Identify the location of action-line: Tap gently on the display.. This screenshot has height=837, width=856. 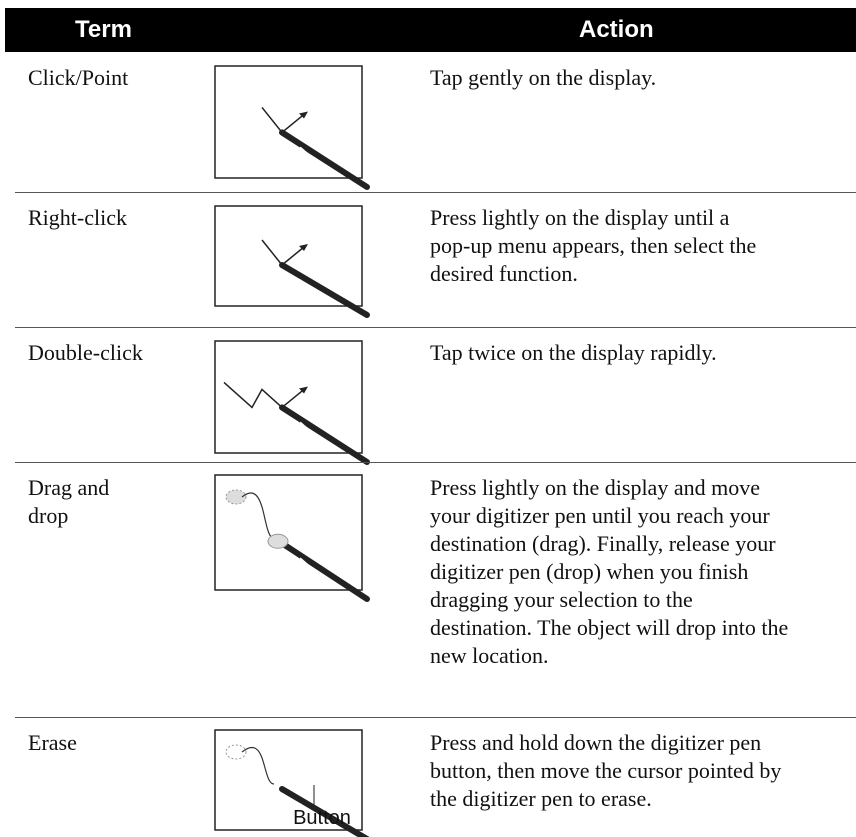
(543, 77).